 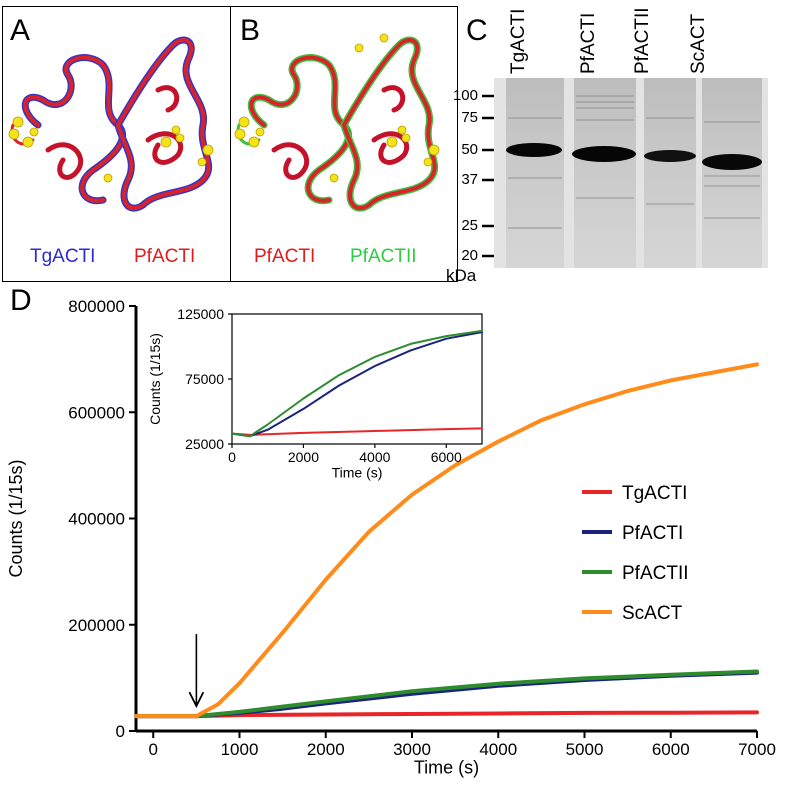 What do you see at coordinates (120, 731) in the screenshot?
I see `main-y-tick-label: 0` at bounding box center [120, 731].